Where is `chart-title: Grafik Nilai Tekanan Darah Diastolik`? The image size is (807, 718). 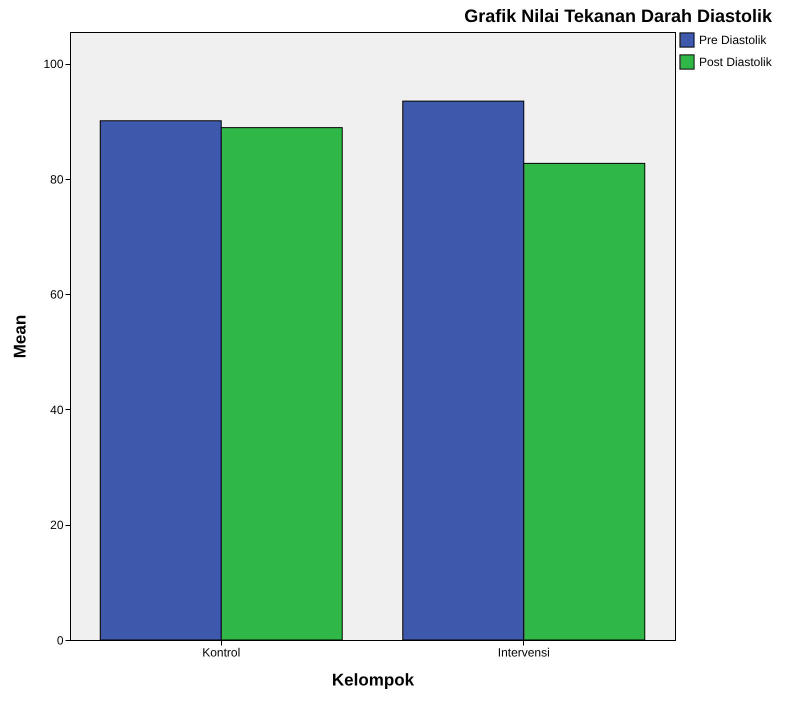 chart-title: Grafik Nilai Tekanan Darah Diastolik is located at coordinates (618, 16).